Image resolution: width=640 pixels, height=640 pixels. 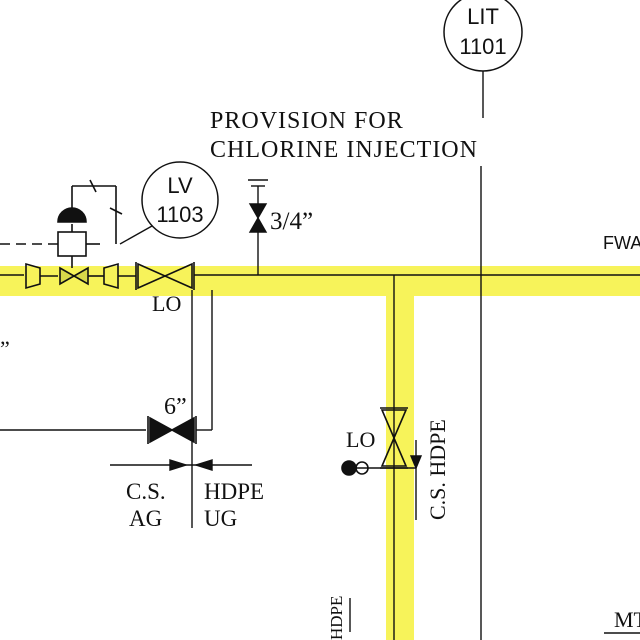 I want to click on chlorine-tap-size: 3/4”, so click(x=291, y=221).